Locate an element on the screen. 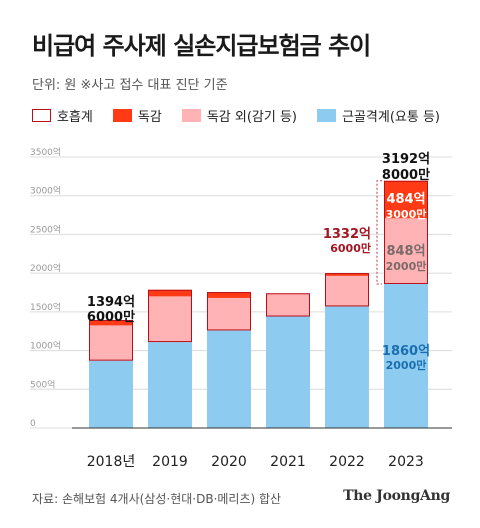  legend-item-respiratory: 호흡계 is located at coordinates (62, 115).